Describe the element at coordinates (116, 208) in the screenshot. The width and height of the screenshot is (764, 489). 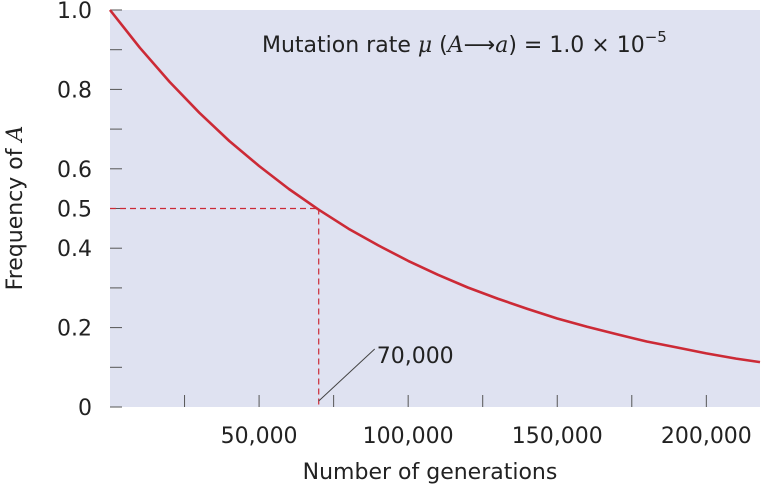
I see `y-axis-ticks` at that location.